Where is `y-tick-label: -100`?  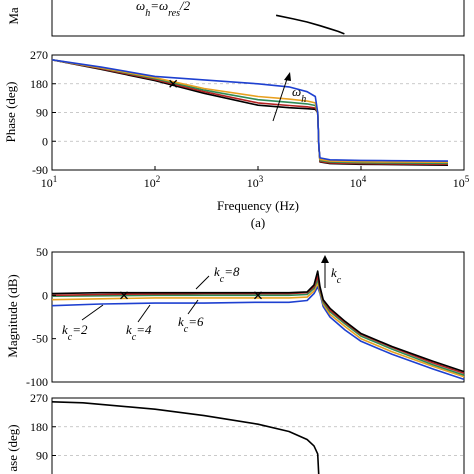
y-tick-label: -100 is located at coordinates (37, 382).